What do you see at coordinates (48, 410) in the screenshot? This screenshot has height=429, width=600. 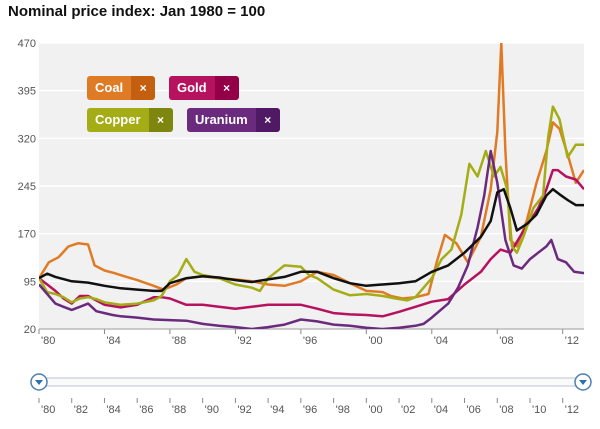 I see `nav-tick-label: '80` at bounding box center [48, 410].